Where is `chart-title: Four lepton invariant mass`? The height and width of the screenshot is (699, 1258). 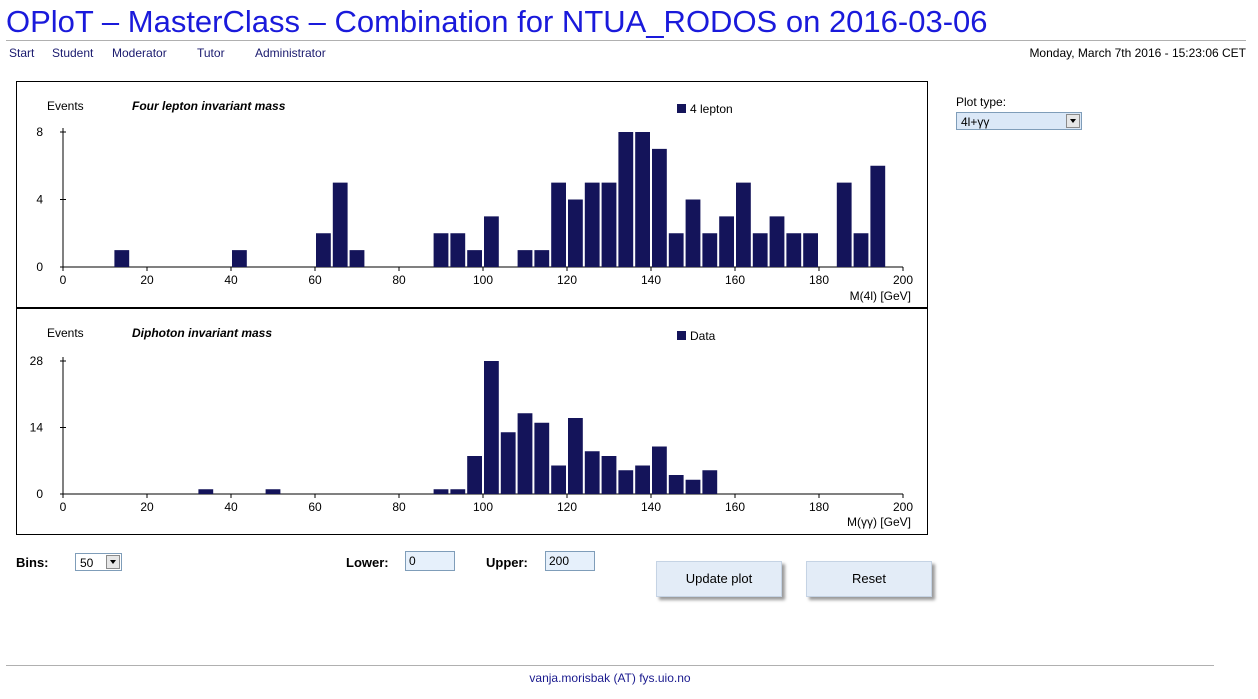
chart-title: Four lepton invariant mass is located at coordinates (209, 106).